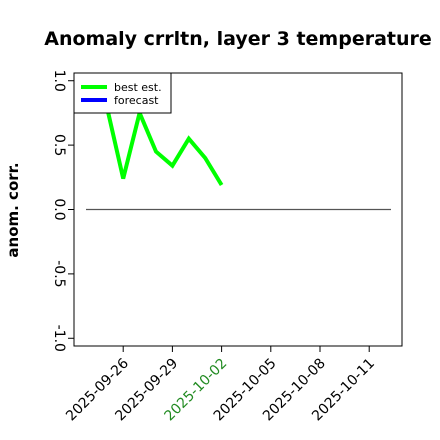 The height and width of the screenshot is (440, 440). I want to click on y-axis-label: anom. corr., so click(13, 209).